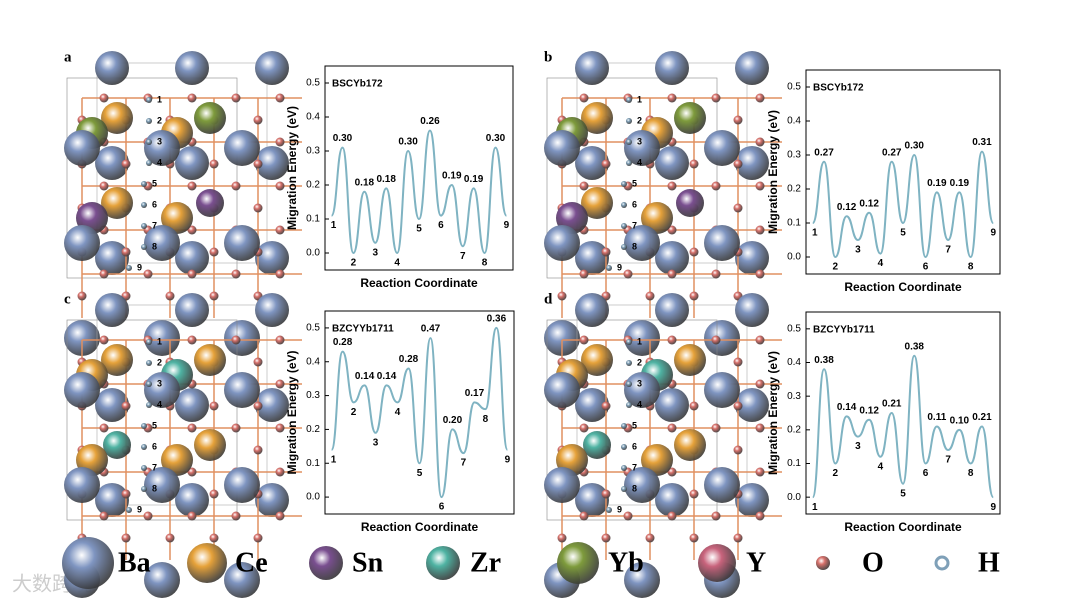  What do you see at coordinates (376, 442) in the screenshot?
I see `state-label: 3` at bounding box center [376, 442].